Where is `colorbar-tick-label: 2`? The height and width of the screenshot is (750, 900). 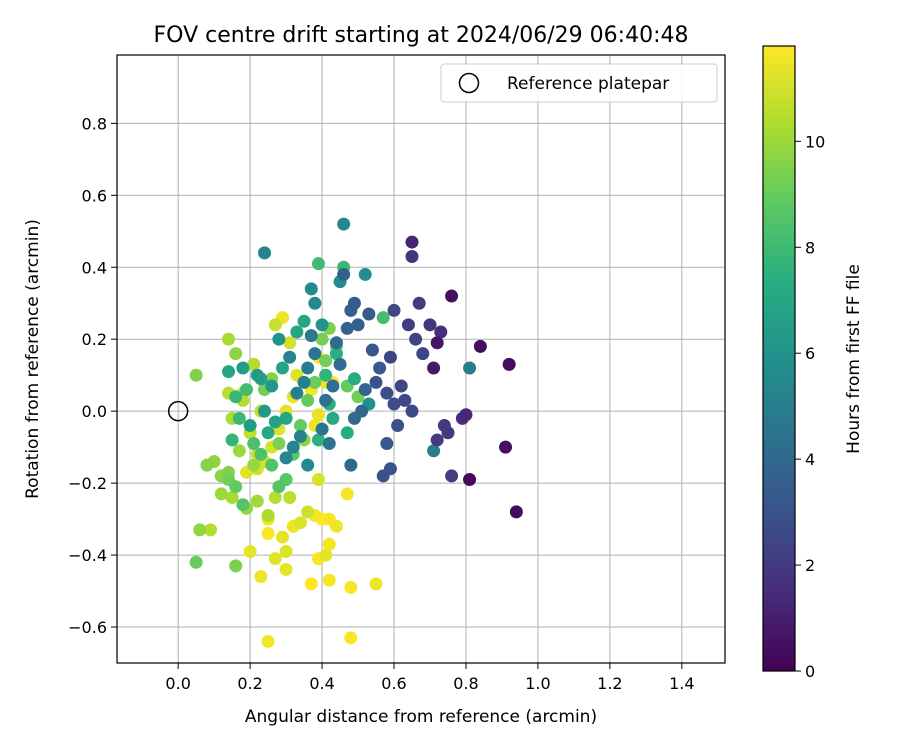 colorbar-tick-label: 2 is located at coordinates (810, 565).